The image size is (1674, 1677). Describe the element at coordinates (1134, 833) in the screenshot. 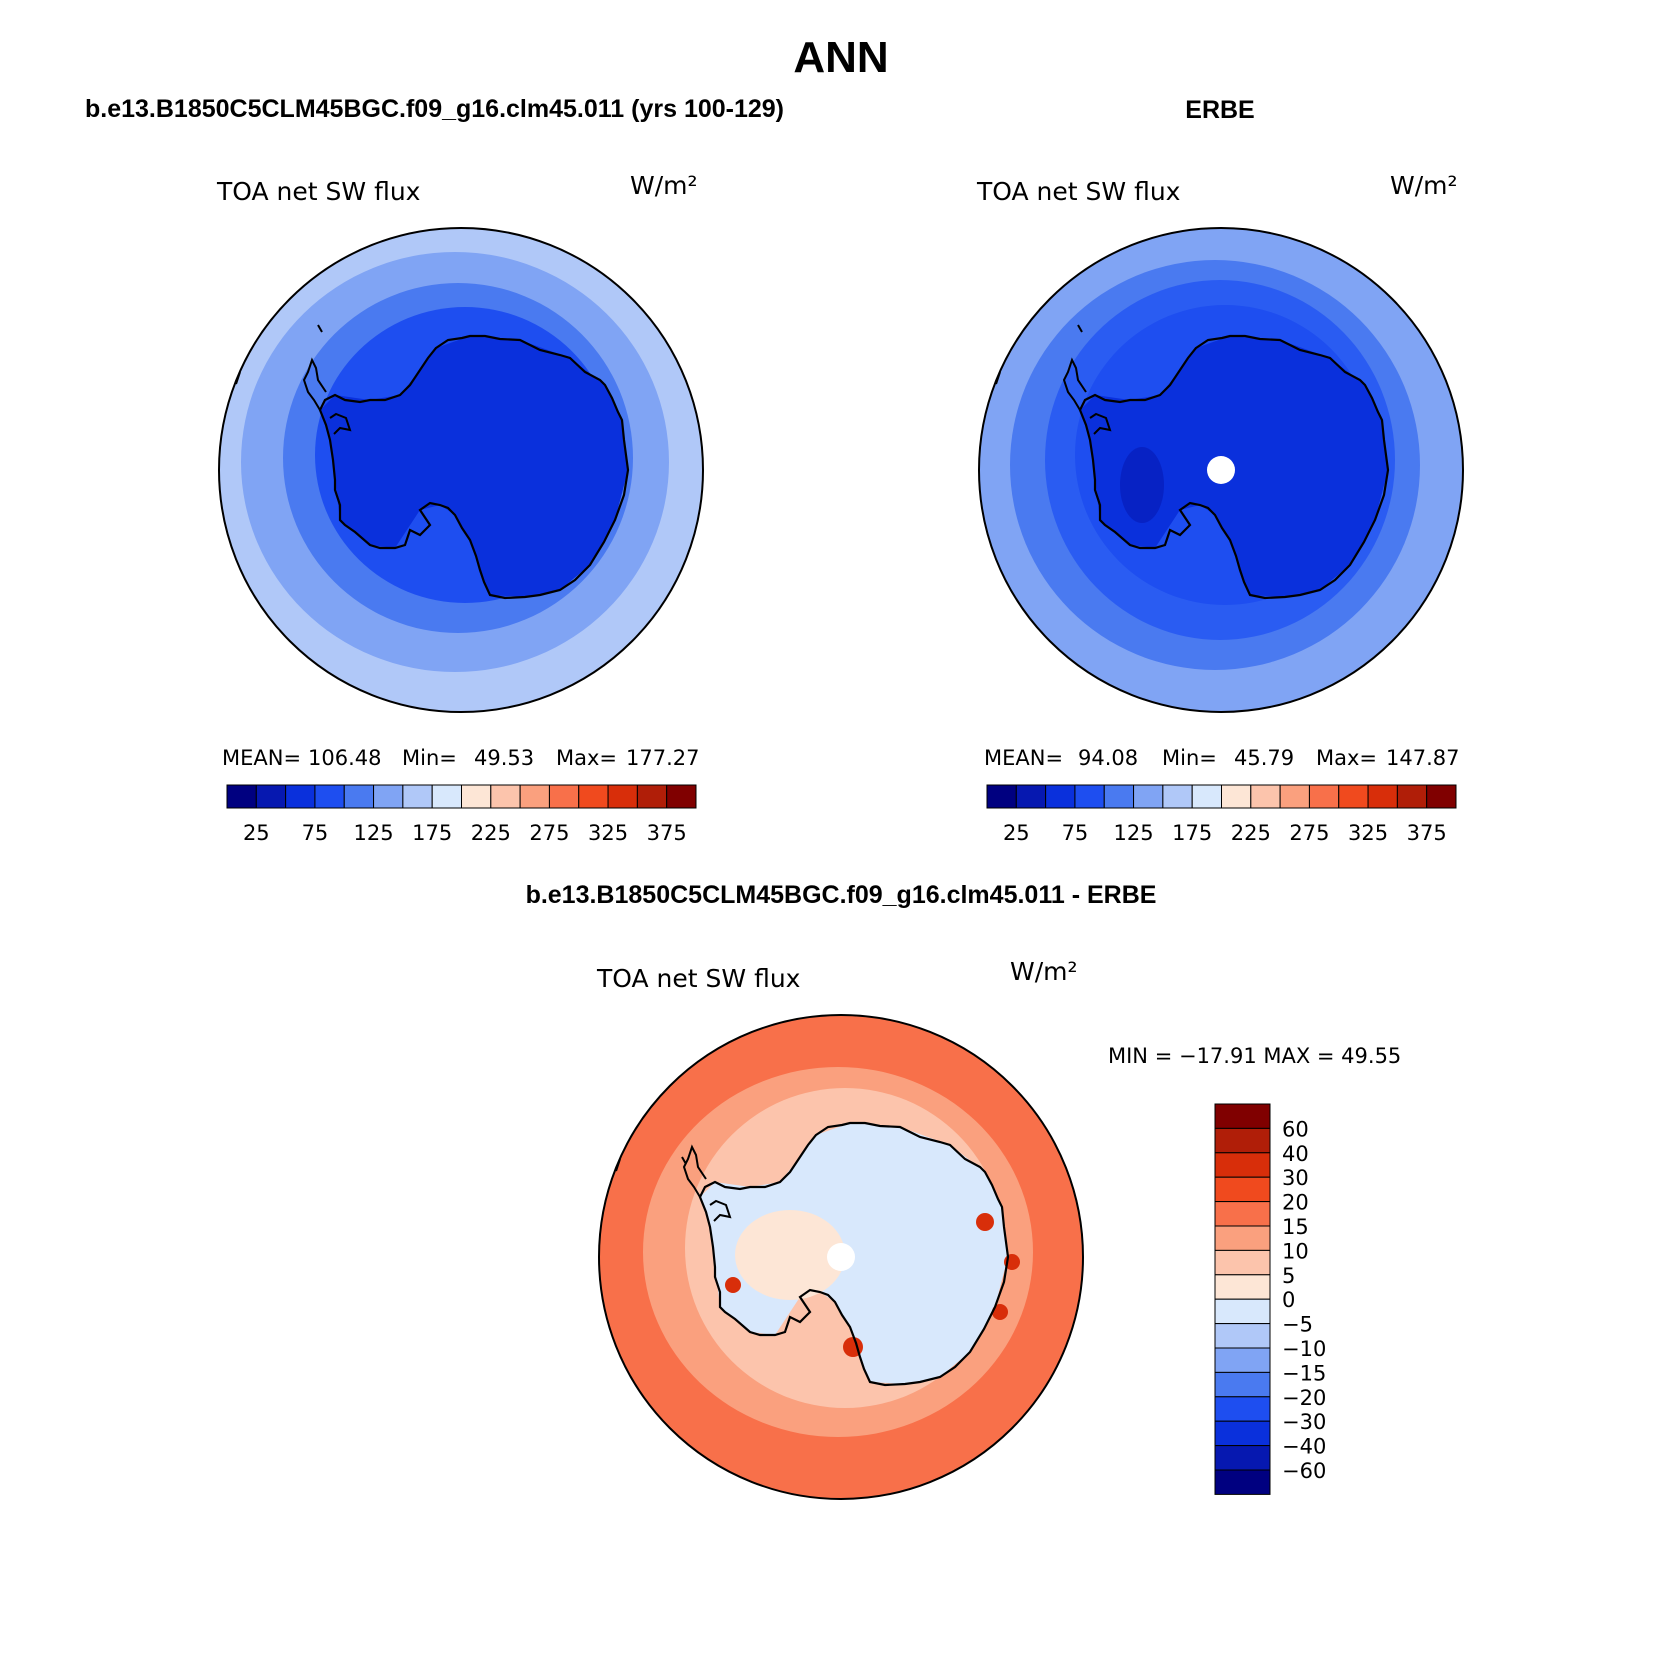

I see `panel-2-colorbar-tick-label: 125` at that location.